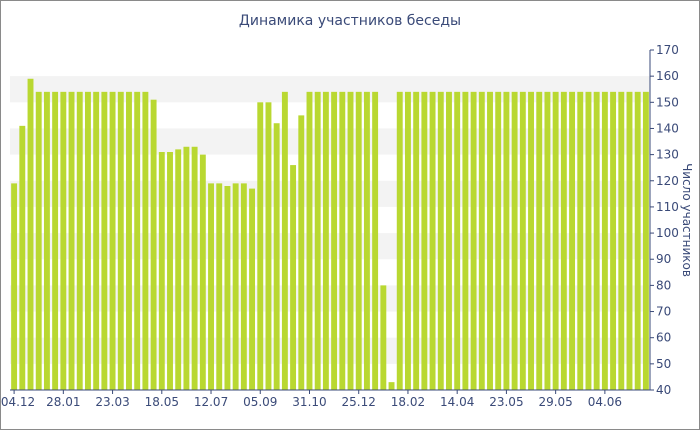 This screenshot has width=700, height=430. Describe the element at coordinates (350, 21) in the screenshot. I see `chart-title: Динамика участников беседы` at that location.